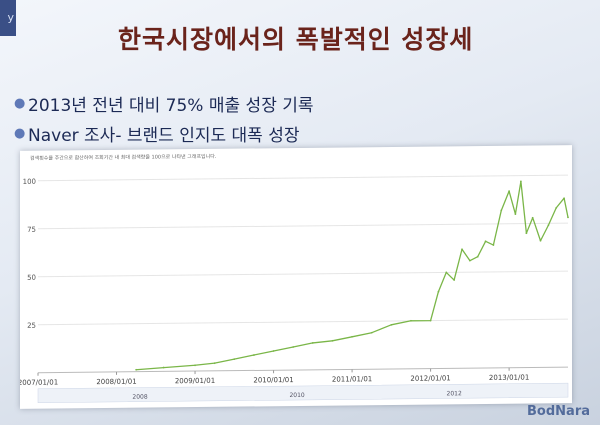 The width and height of the screenshot is (600, 425). I want to click on x-tick-label: 2010/01/01, so click(273, 380).